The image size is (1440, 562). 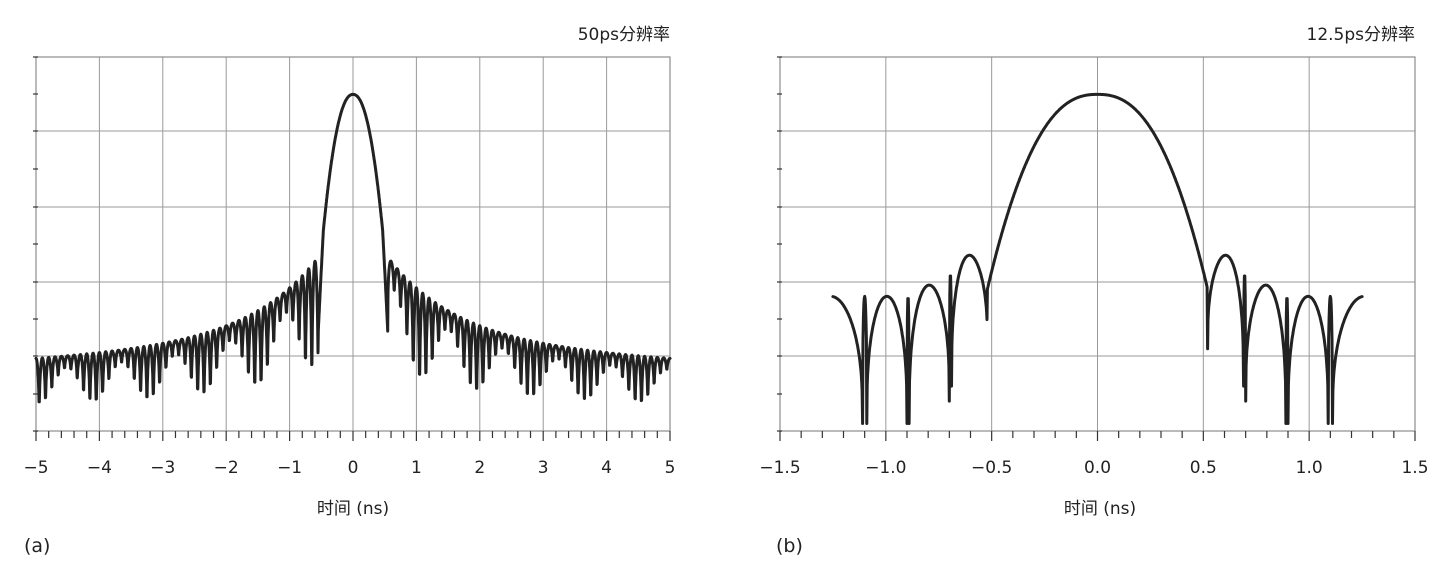 What do you see at coordinates (37, 546) in the screenshot?
I see `panel-a-label: (a)` at bounding box center [37, 546].